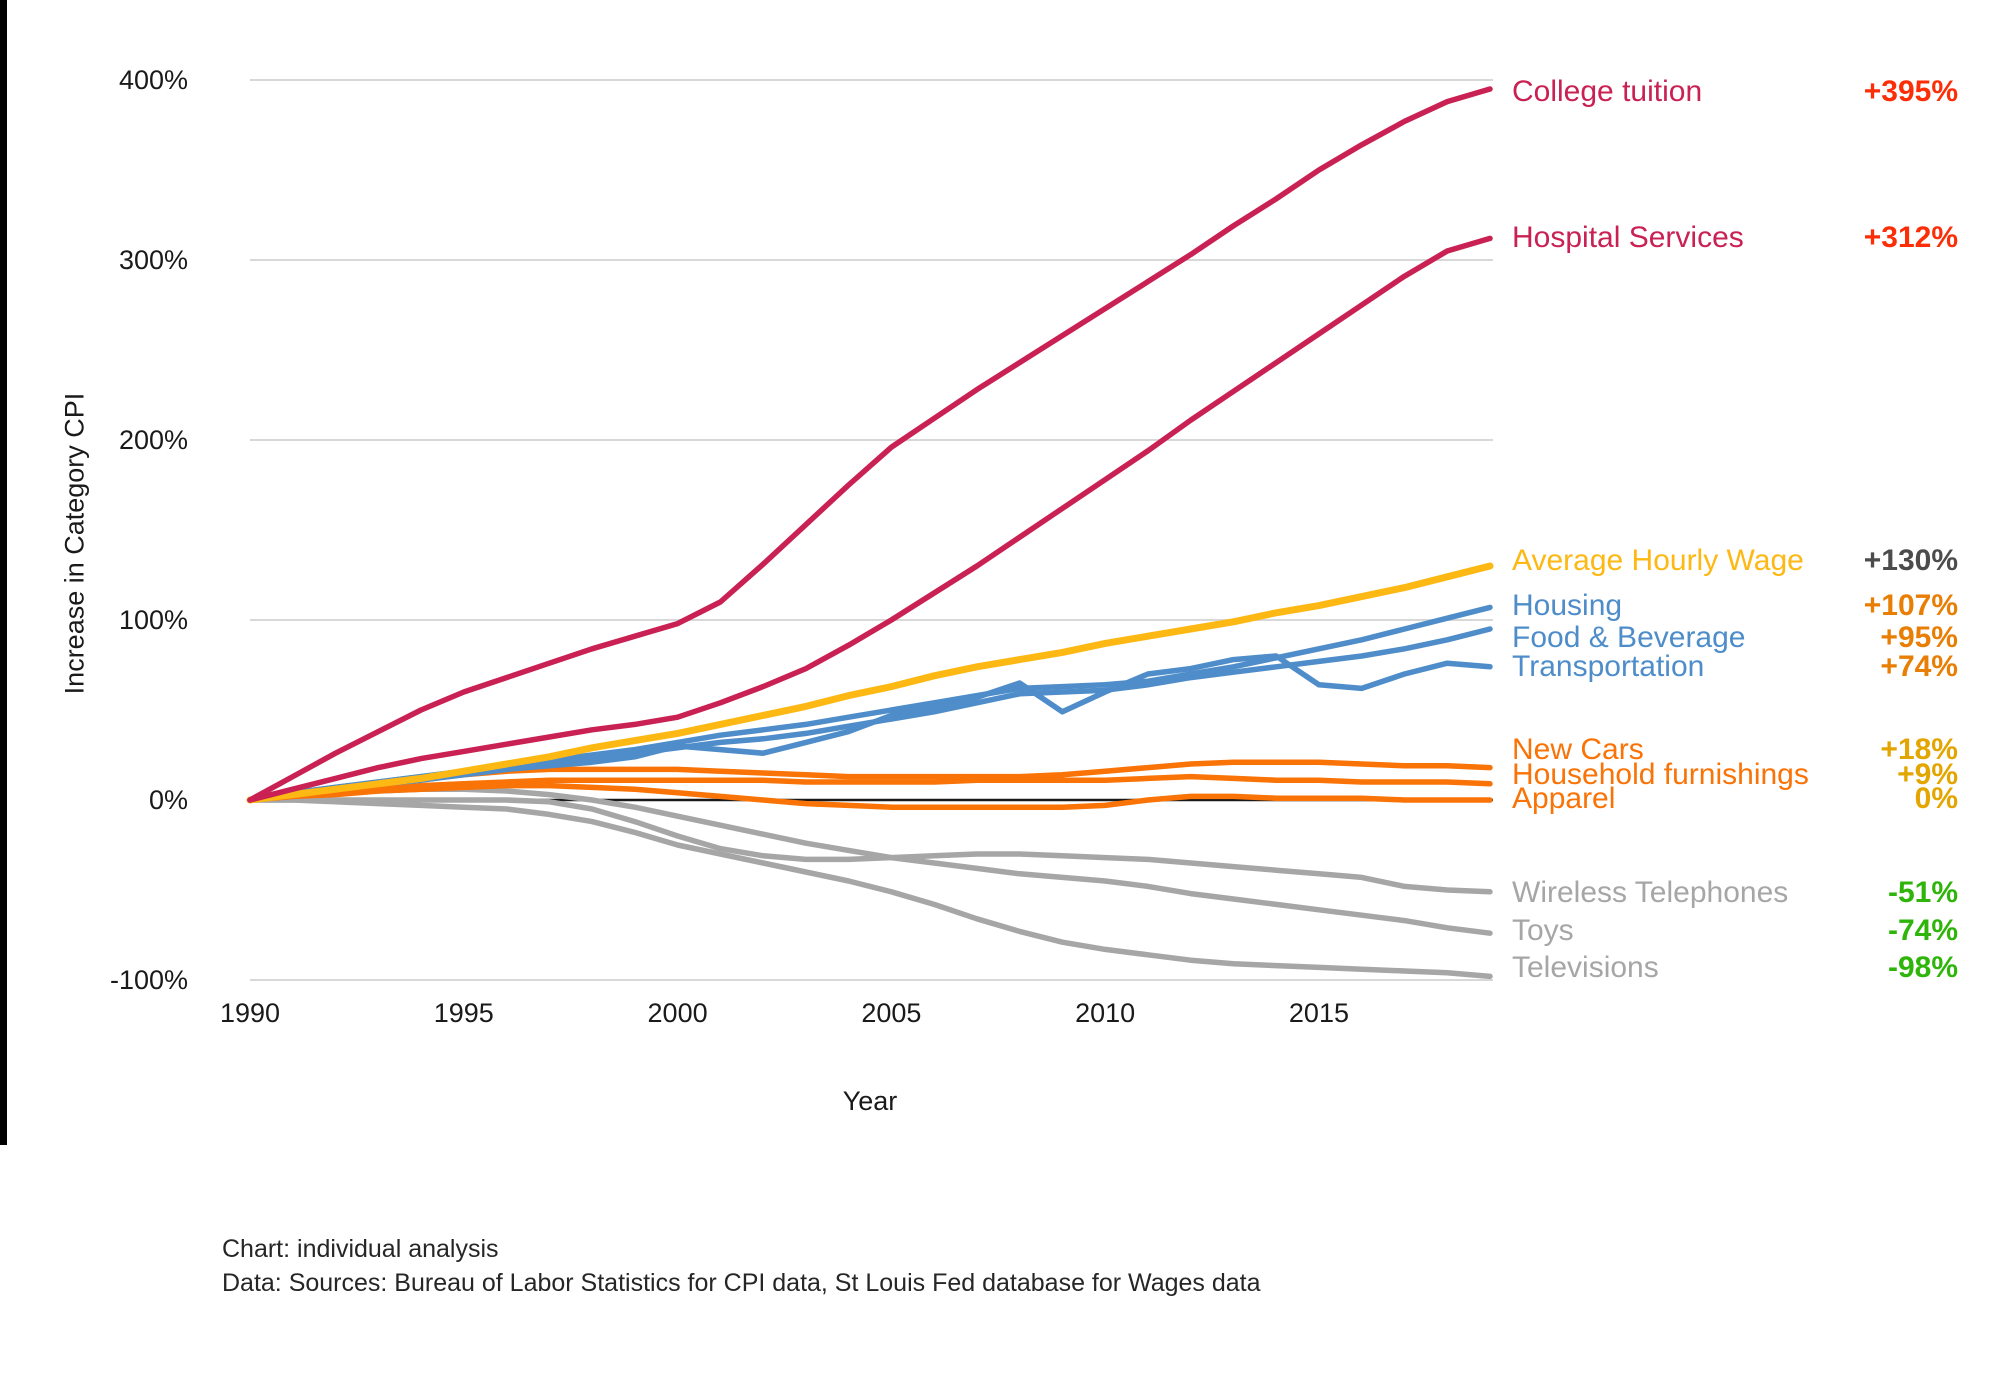  Describe the element at coordinates (1735, 750) in the screenshot. I see `legend-row-new_cars: New Cars +18%` at that location.